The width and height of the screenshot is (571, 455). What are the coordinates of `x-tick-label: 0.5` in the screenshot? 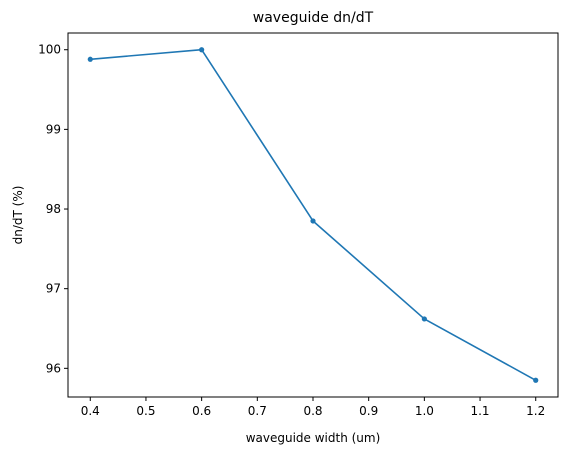 It's located at (145, 411).